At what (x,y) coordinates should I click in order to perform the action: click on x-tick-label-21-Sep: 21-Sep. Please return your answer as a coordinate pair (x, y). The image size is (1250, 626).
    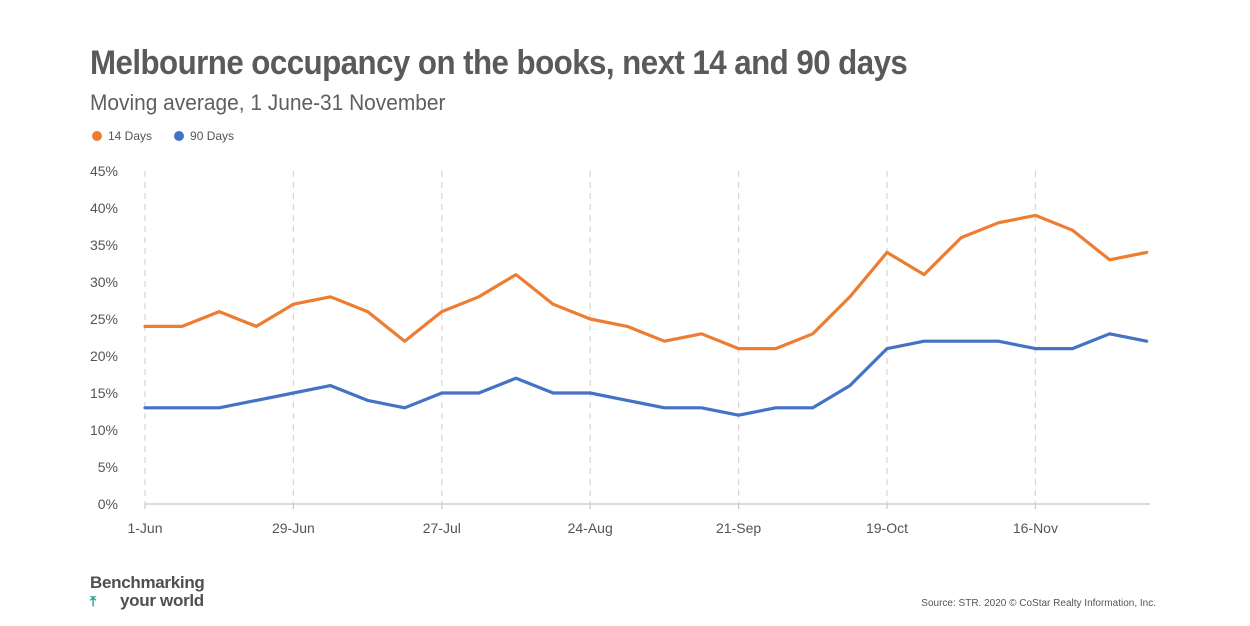
    Looking at the image, I should click on (738, 528).